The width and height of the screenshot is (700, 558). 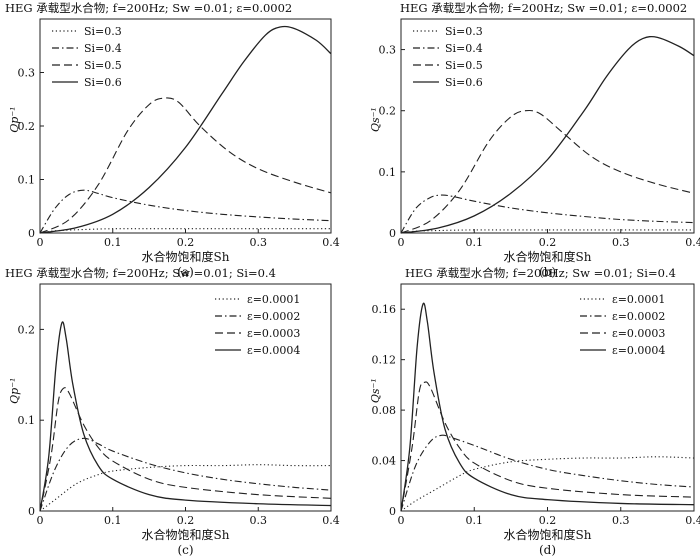 What do you see at coordinates (547, 550) in the screenshot?
I see `panel-caption: (d)` at bounding box center [547, 550].